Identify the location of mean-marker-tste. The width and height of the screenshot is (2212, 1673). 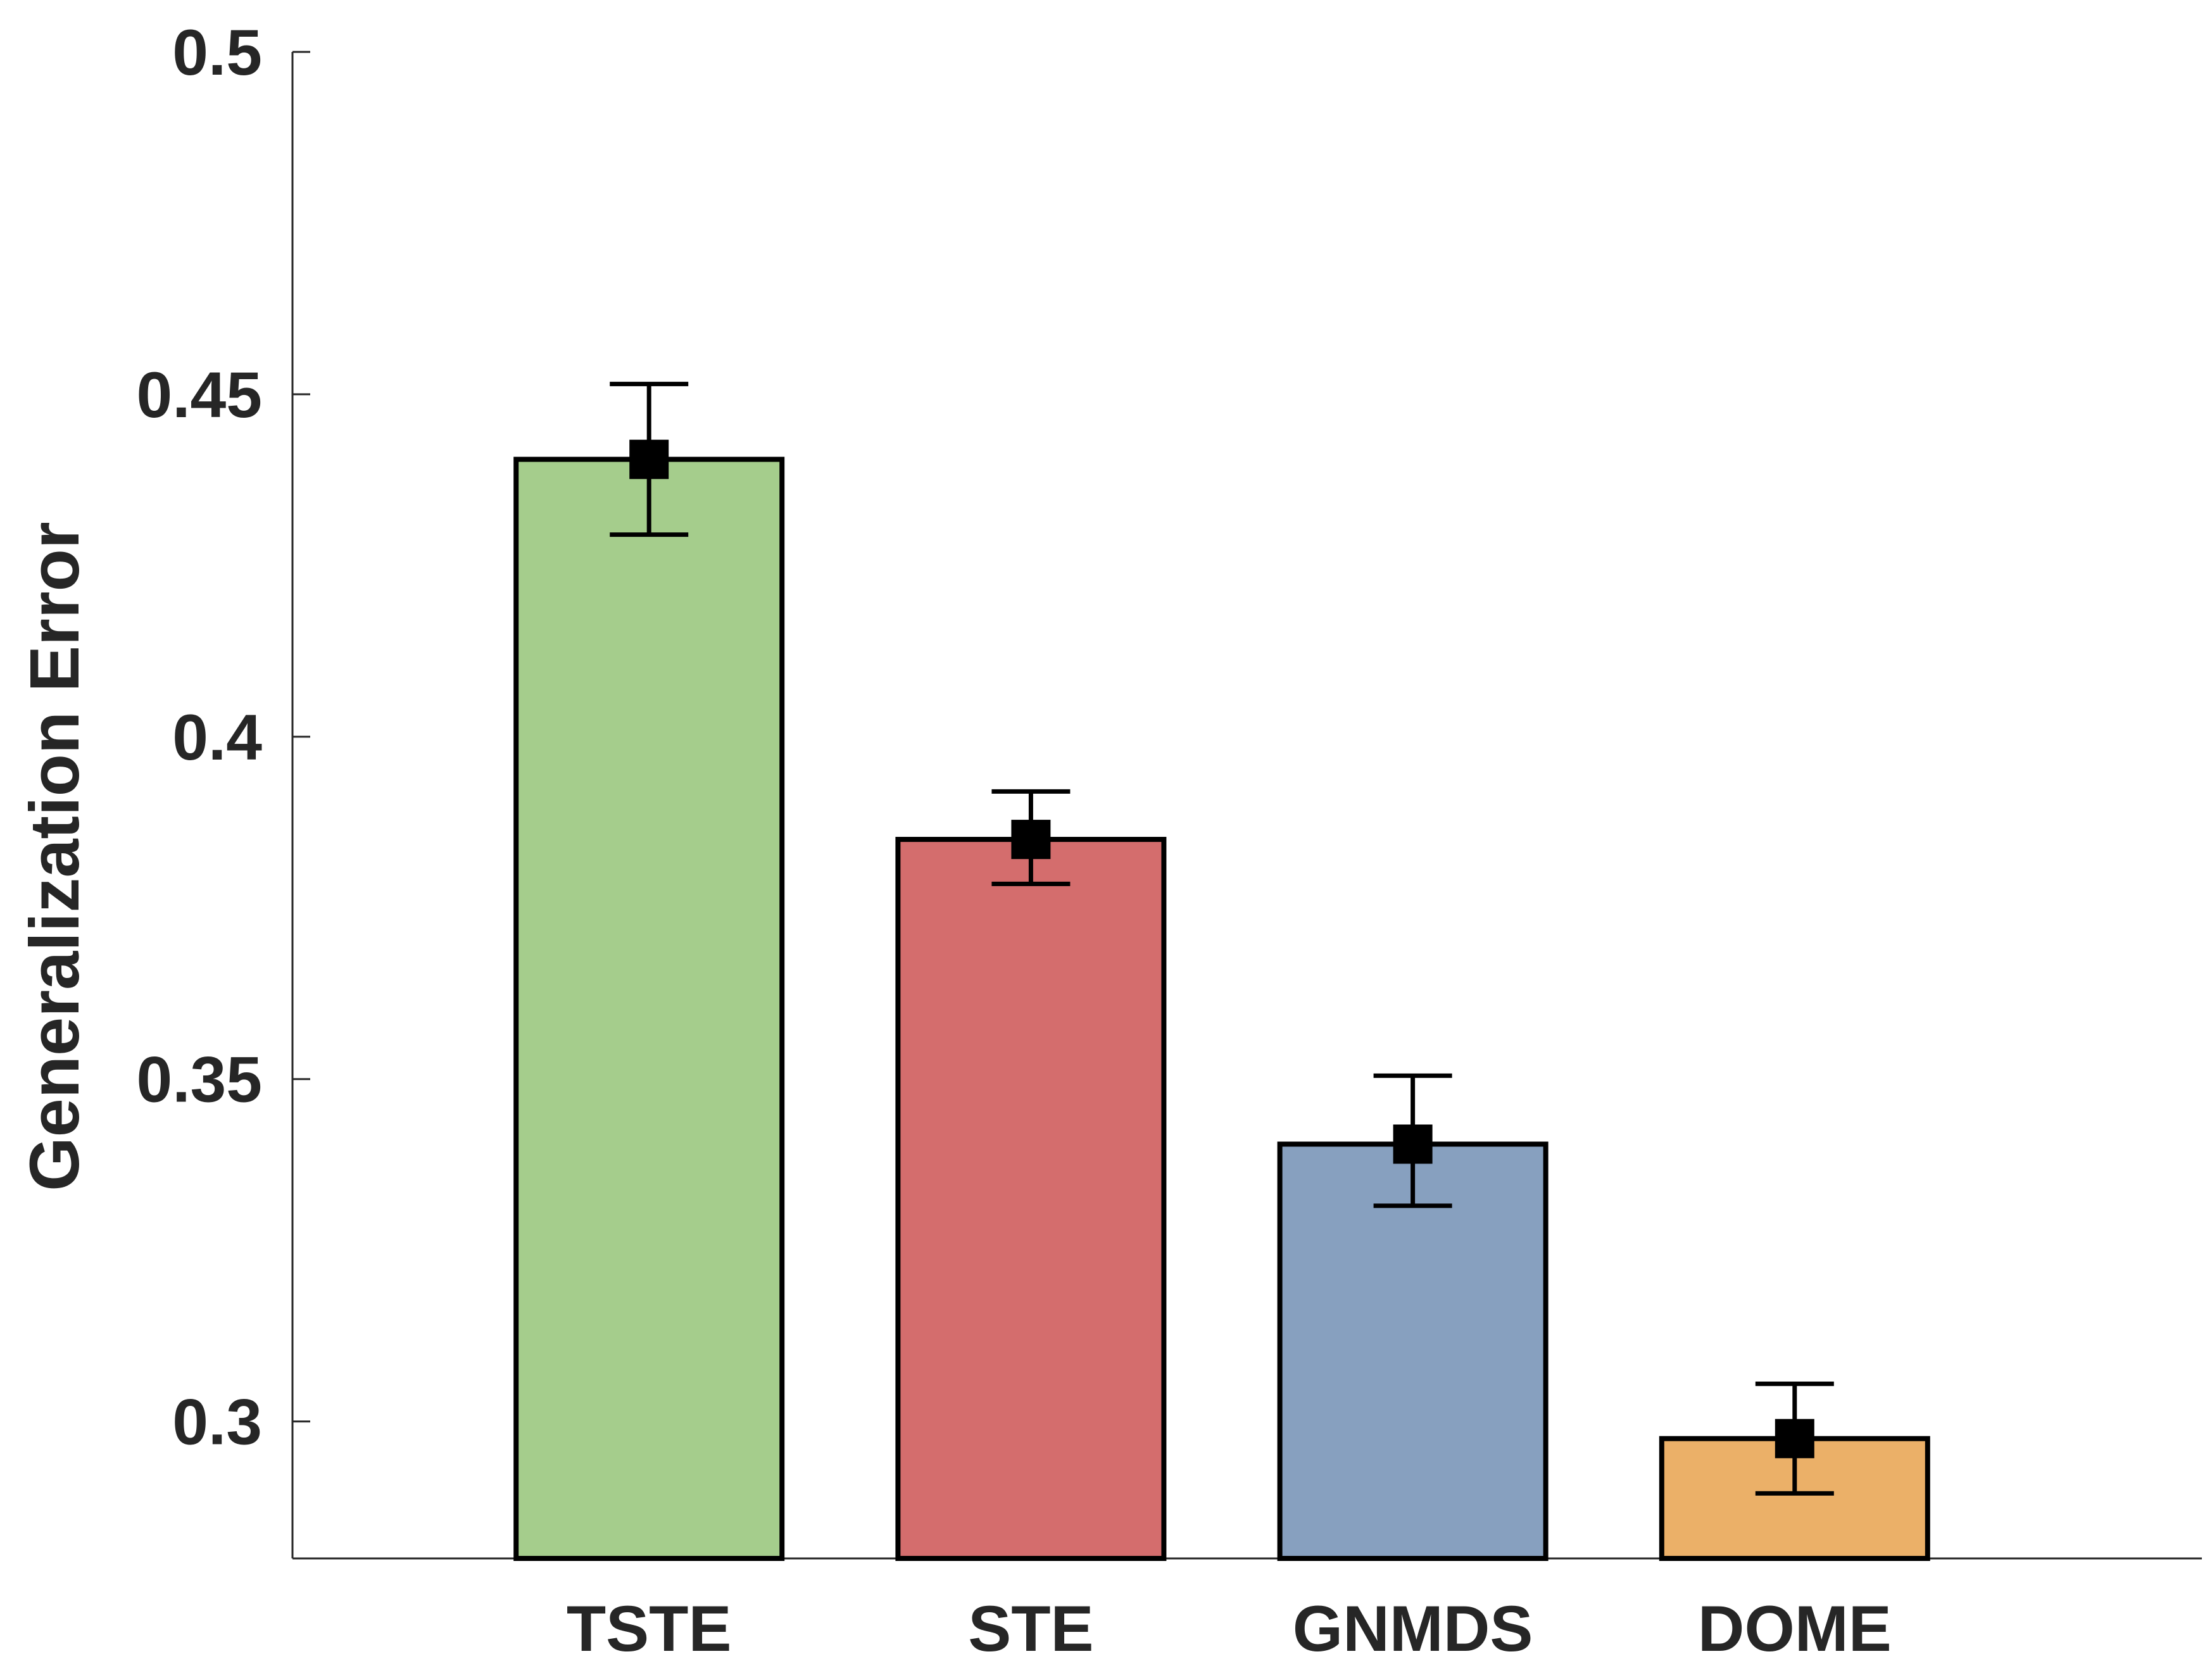
(649, 459).